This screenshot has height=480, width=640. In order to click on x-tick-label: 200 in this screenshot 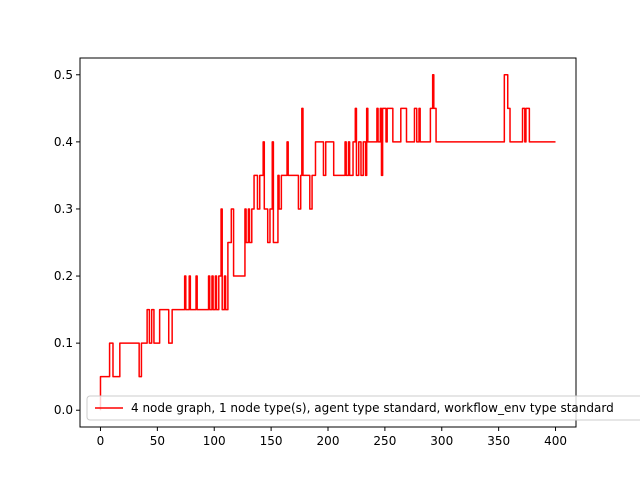, I will do `click(328, 441)`.